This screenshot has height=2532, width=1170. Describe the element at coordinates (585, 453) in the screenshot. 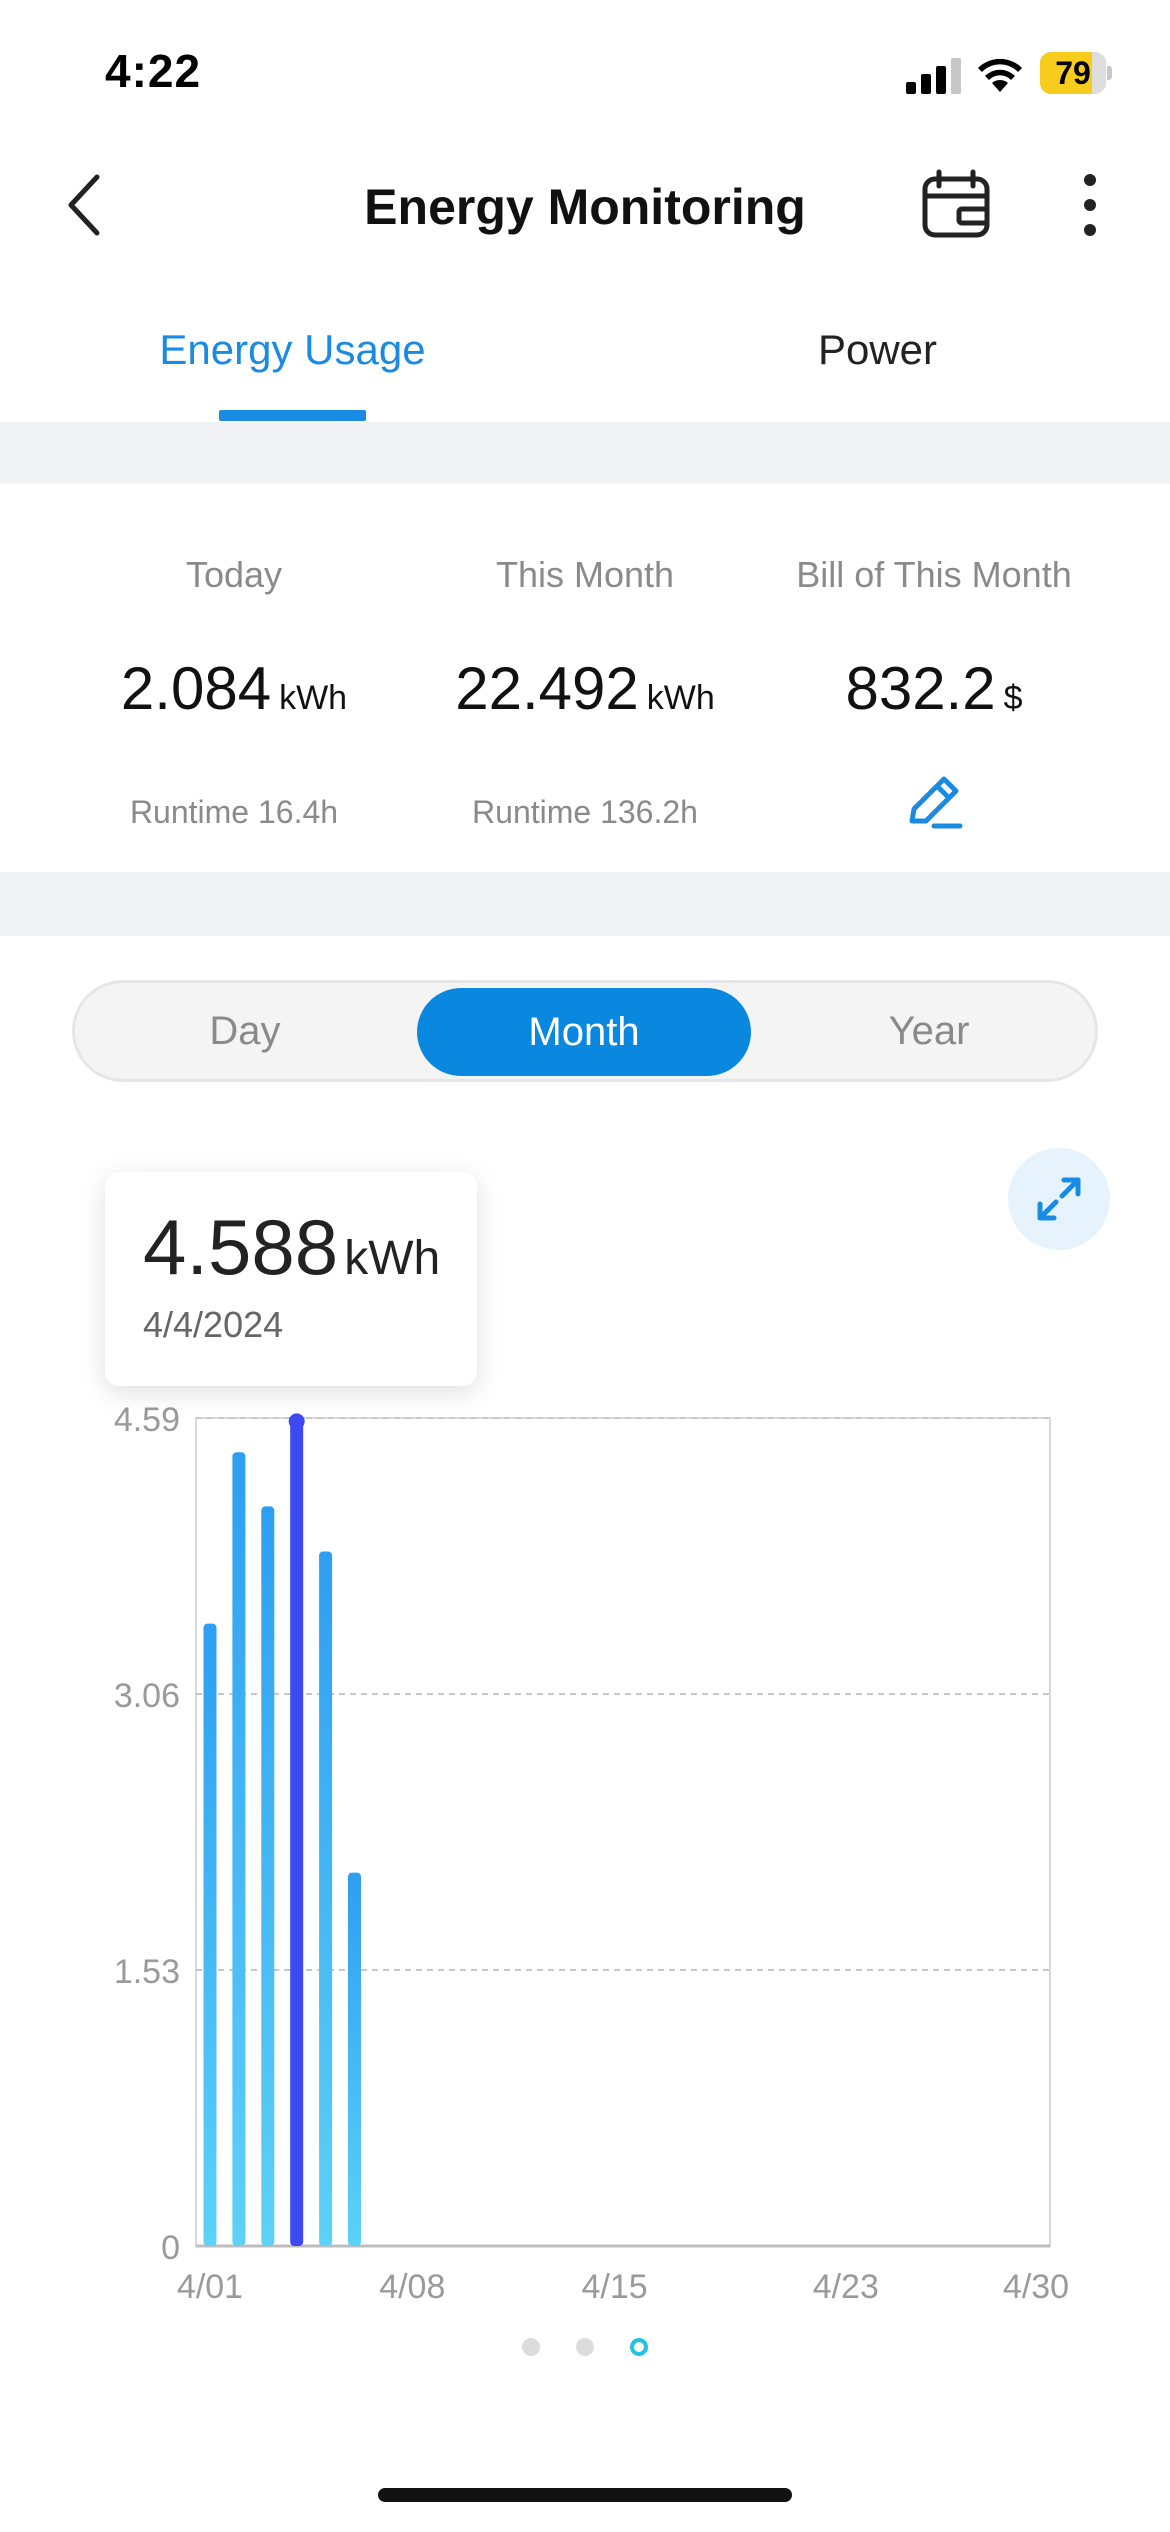

I see `section-divider` at that location.